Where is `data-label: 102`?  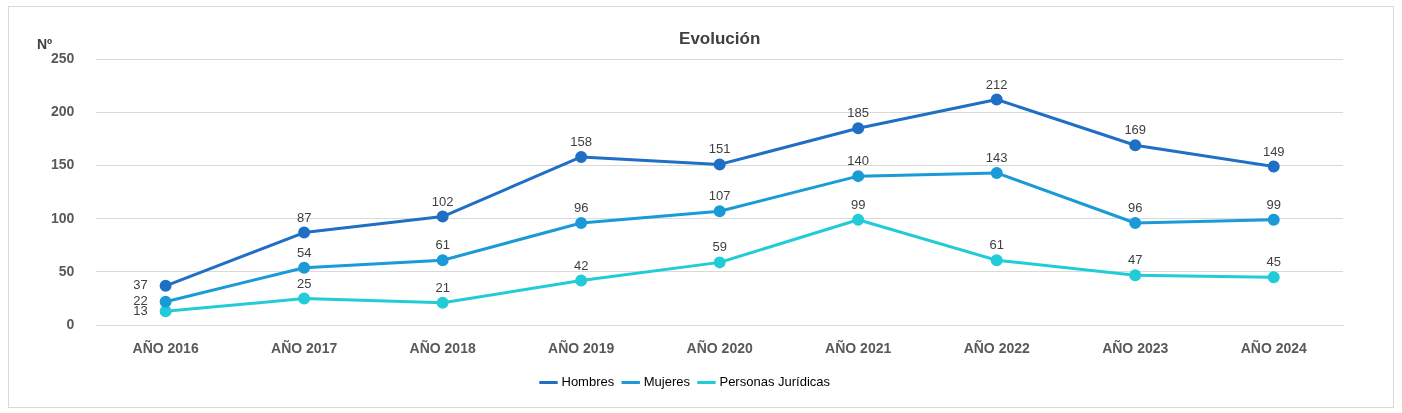
data-label: 102 is located at coordinates (442, 201).